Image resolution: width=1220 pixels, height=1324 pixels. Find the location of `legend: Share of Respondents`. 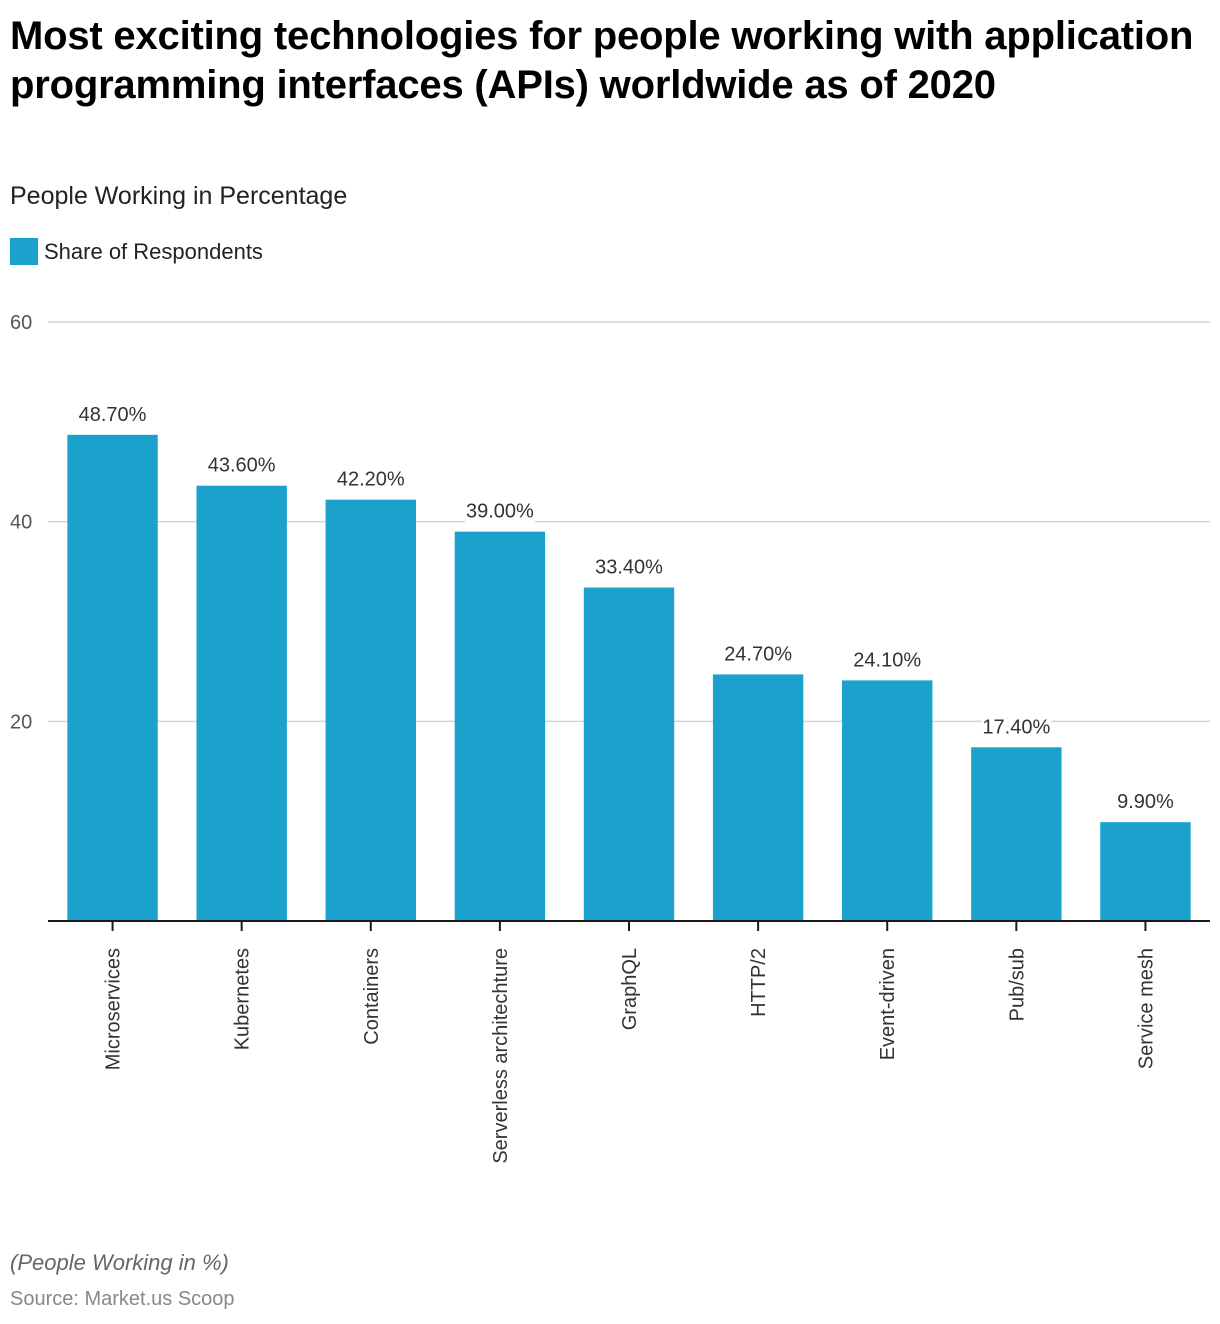

legend: Share of Respondents is located at coordinates (136, 251).